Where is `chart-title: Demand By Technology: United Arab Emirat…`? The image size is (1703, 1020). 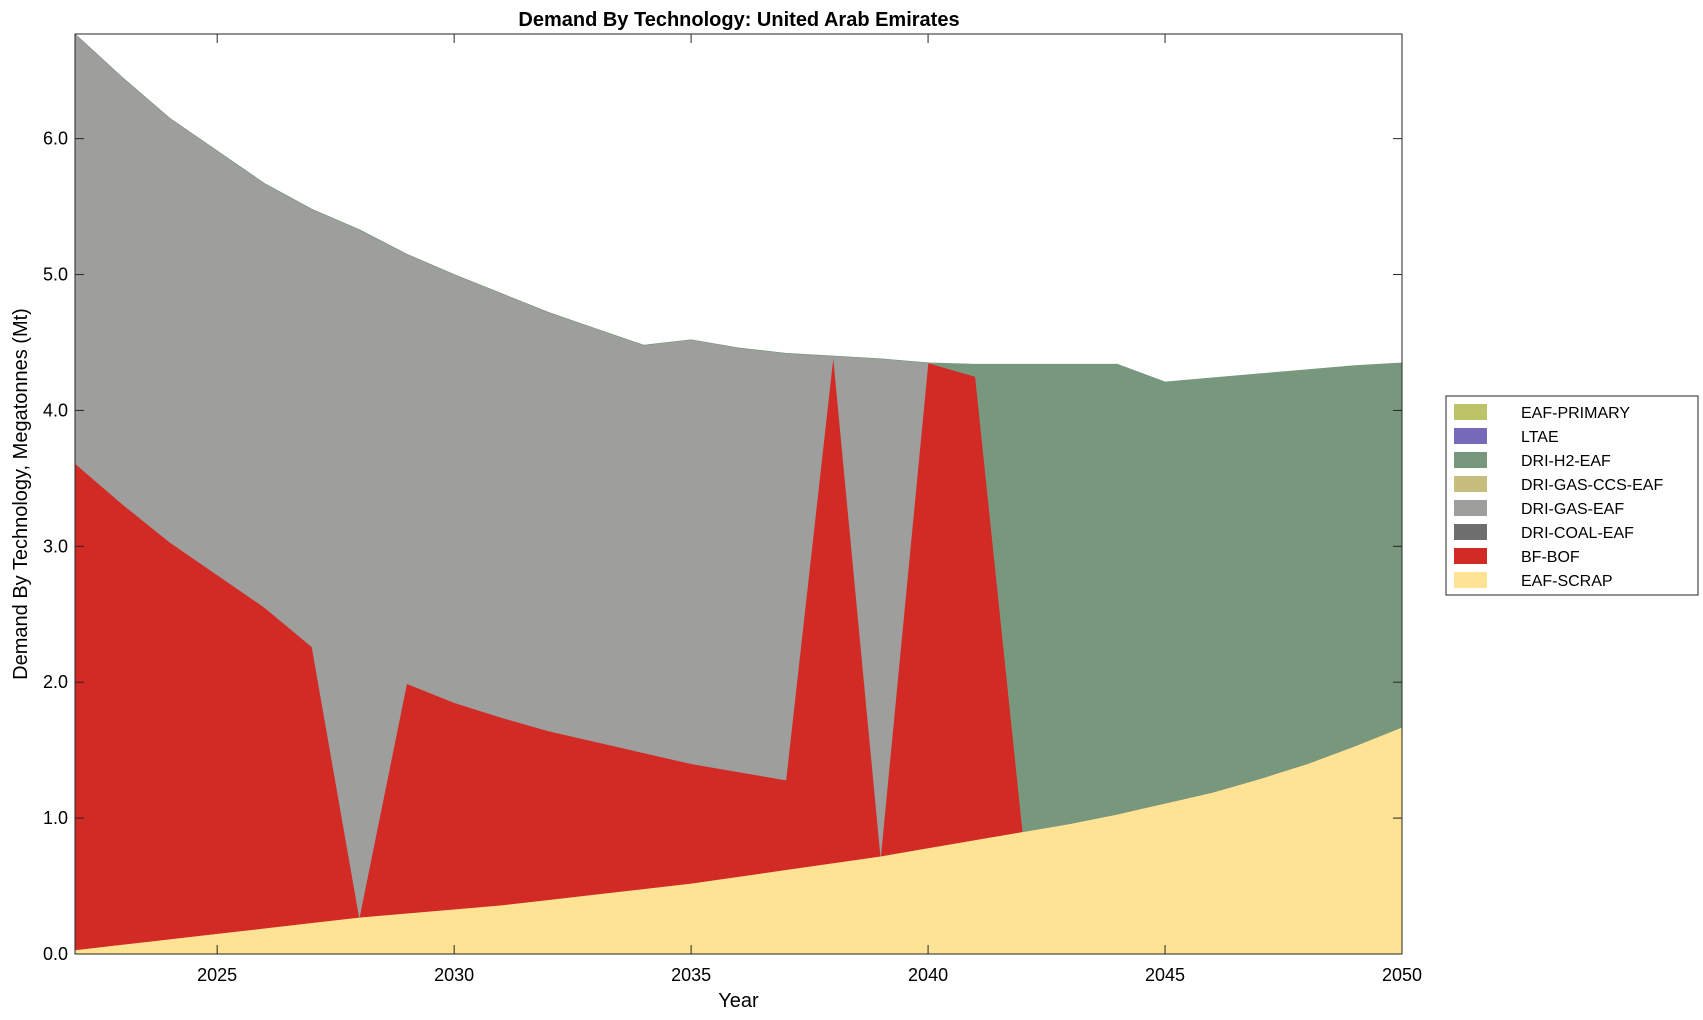 chart-title: Demand By Technology: United Arab Emirat… is located at coordinates (738, 20).